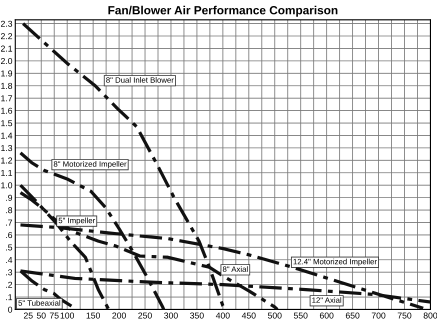 This screenshot has width=437, height=331. Describe the element at coordinates (6, 123) in the screenshot. I see `y-tick-label: 1.5` at that location.